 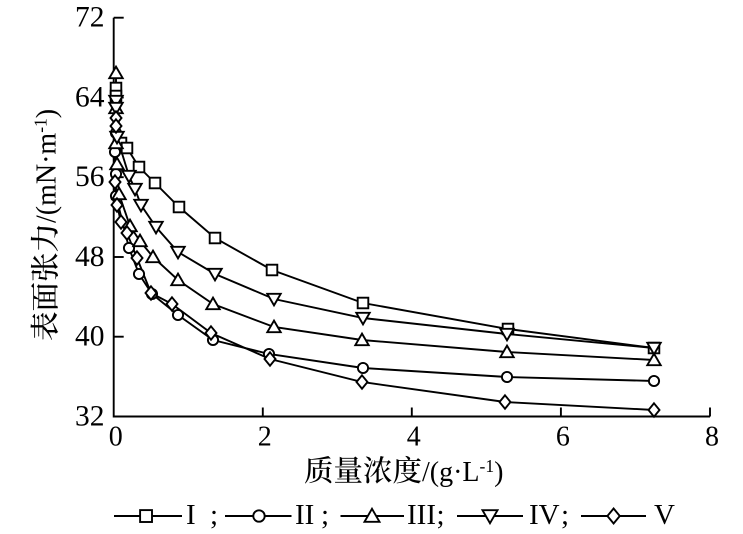 I want to click on svg-text: 0, so click(x=116, y=437).